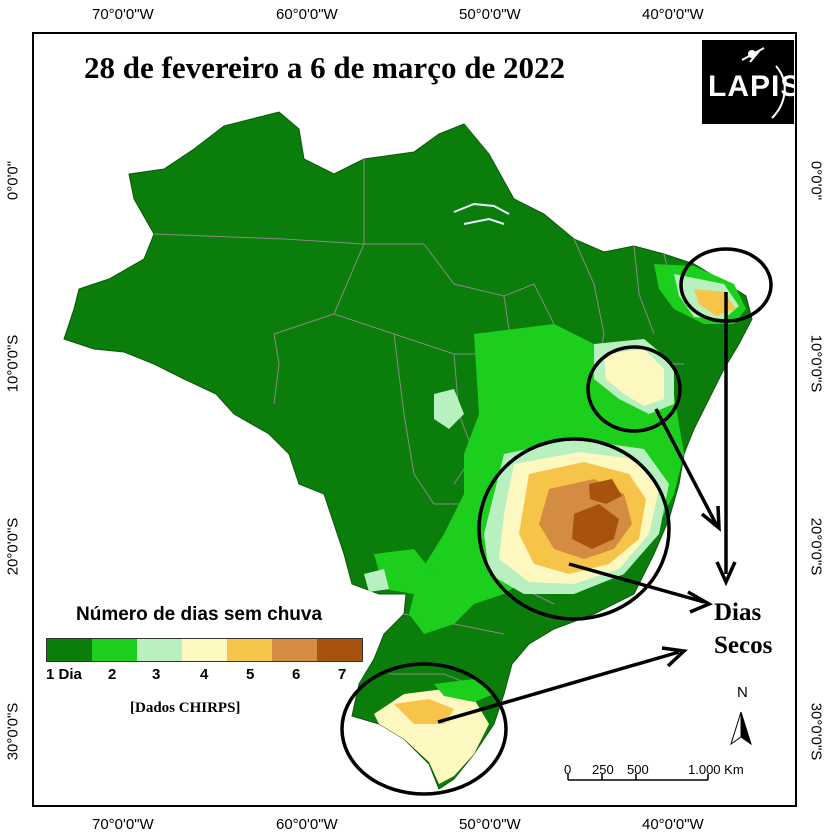 This screenshot has height=839, width=829. I want to click on data-source: [Dados CHIRPS], so click(185, 708).